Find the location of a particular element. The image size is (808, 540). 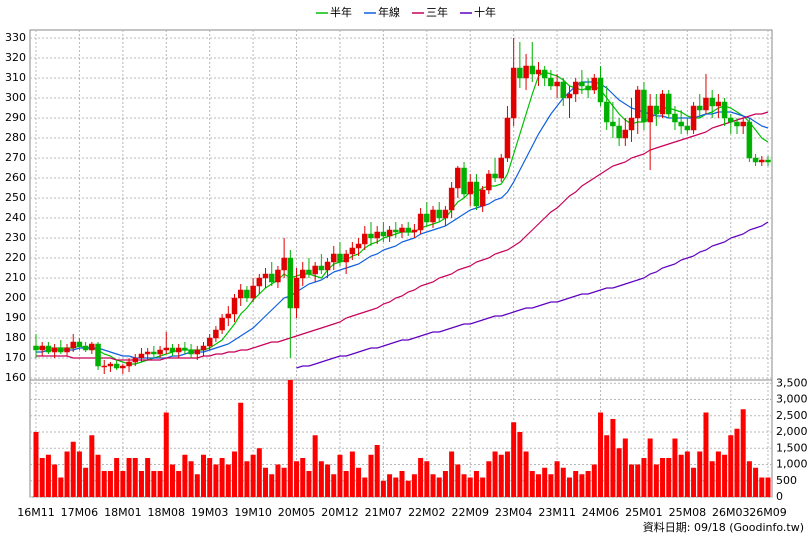

x-tick-label: 20M12 is located at coordinates (340, 512).